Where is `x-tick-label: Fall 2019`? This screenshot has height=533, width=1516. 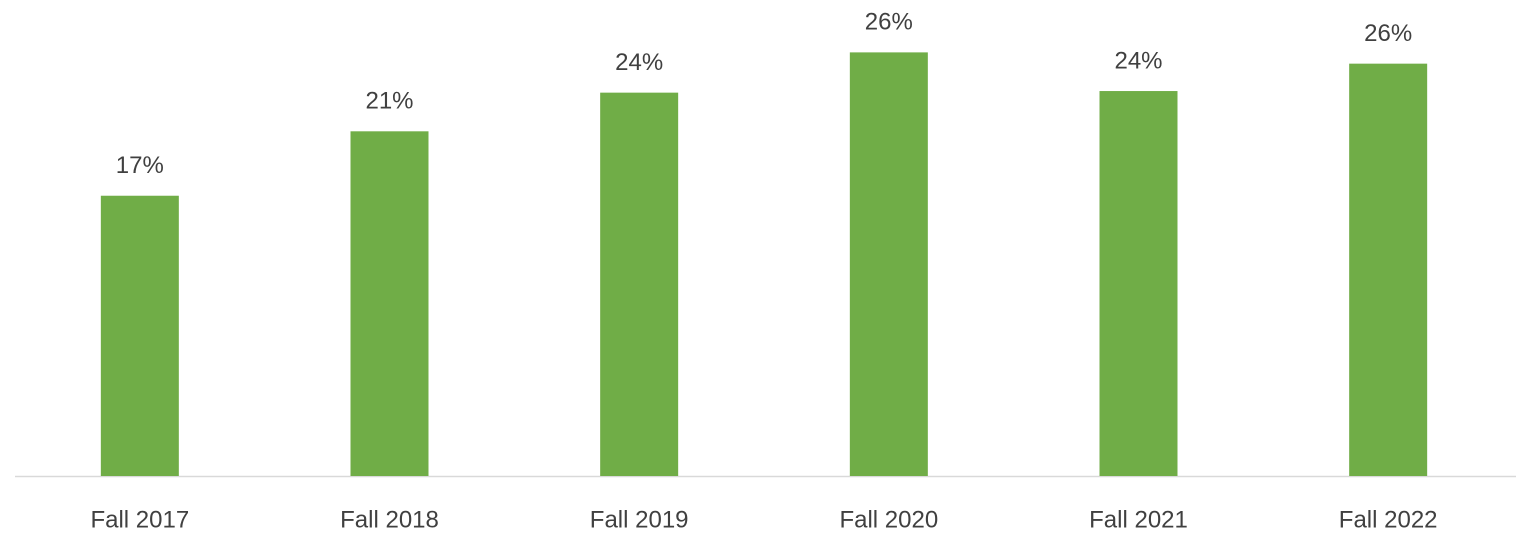 x-tick-label: Fall 2019 is located at coordinates (639, 519).